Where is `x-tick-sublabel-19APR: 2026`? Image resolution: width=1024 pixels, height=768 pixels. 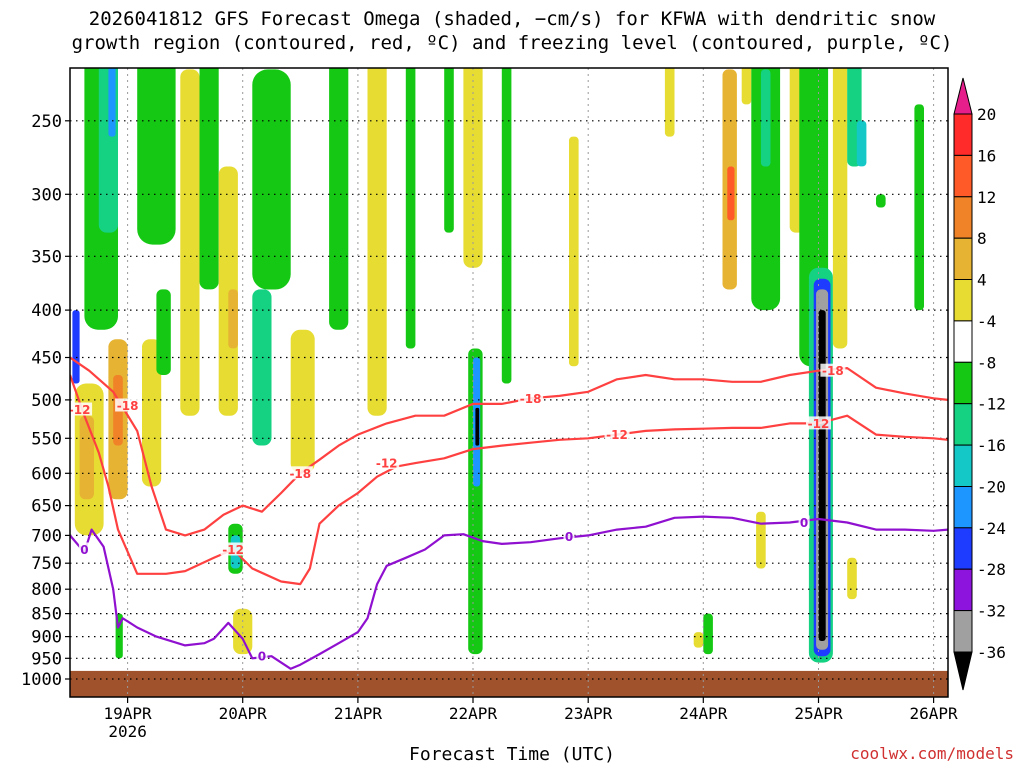
x-tick-sublabel-19APR: 2026 is located at coordinates (127, 731).